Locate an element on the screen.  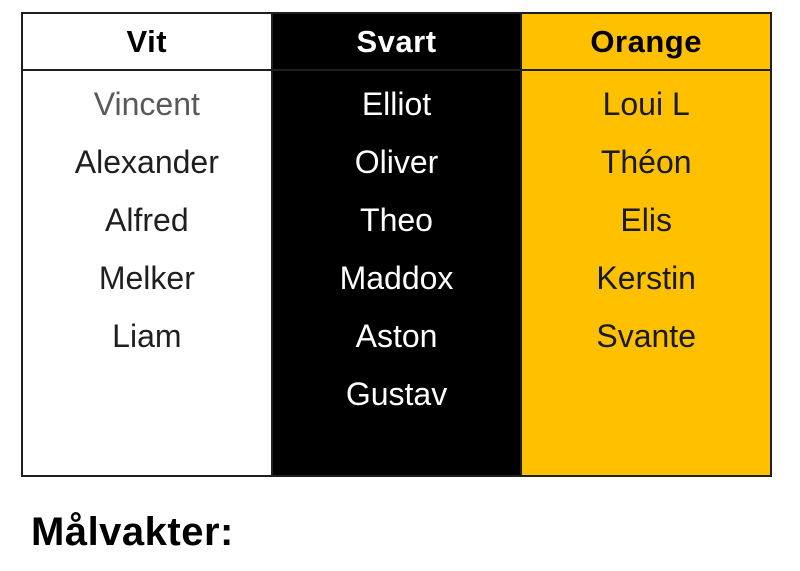
player-name: Alfred is located at coordinates (147, 220).